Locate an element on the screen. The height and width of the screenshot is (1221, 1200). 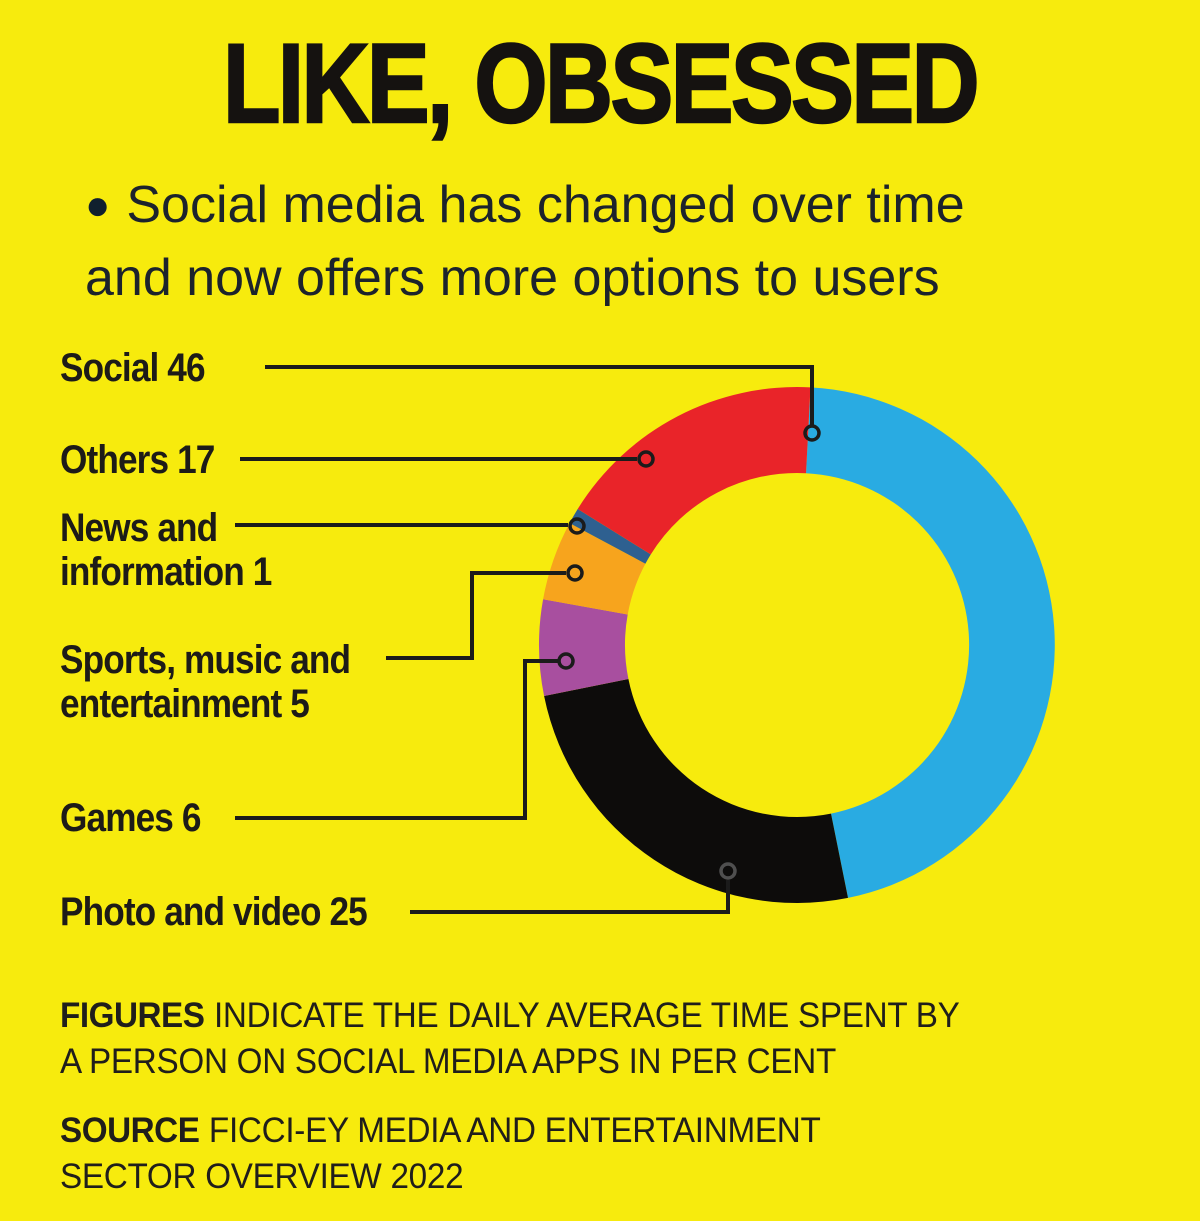
footer-source-line2: SECTOR OVERVIEW 2022 is located at coordinates (262, 1176).